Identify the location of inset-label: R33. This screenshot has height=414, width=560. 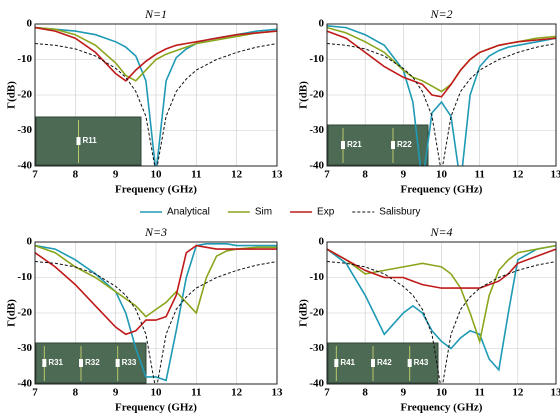
(129, 362).